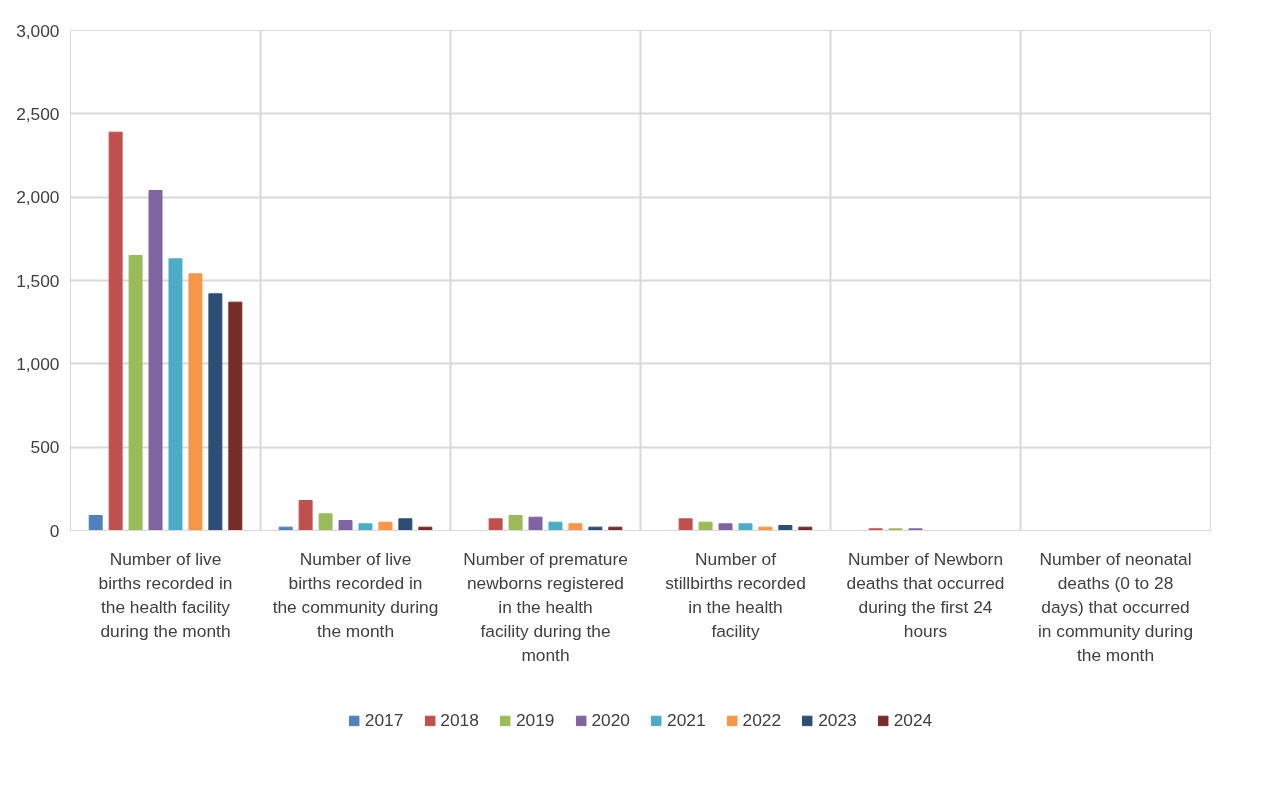  Describe the element at coordinates (735, 594) in the screenshot. I see `x-tick-label: Number of stillbirths recorded in the health facility` at that location.